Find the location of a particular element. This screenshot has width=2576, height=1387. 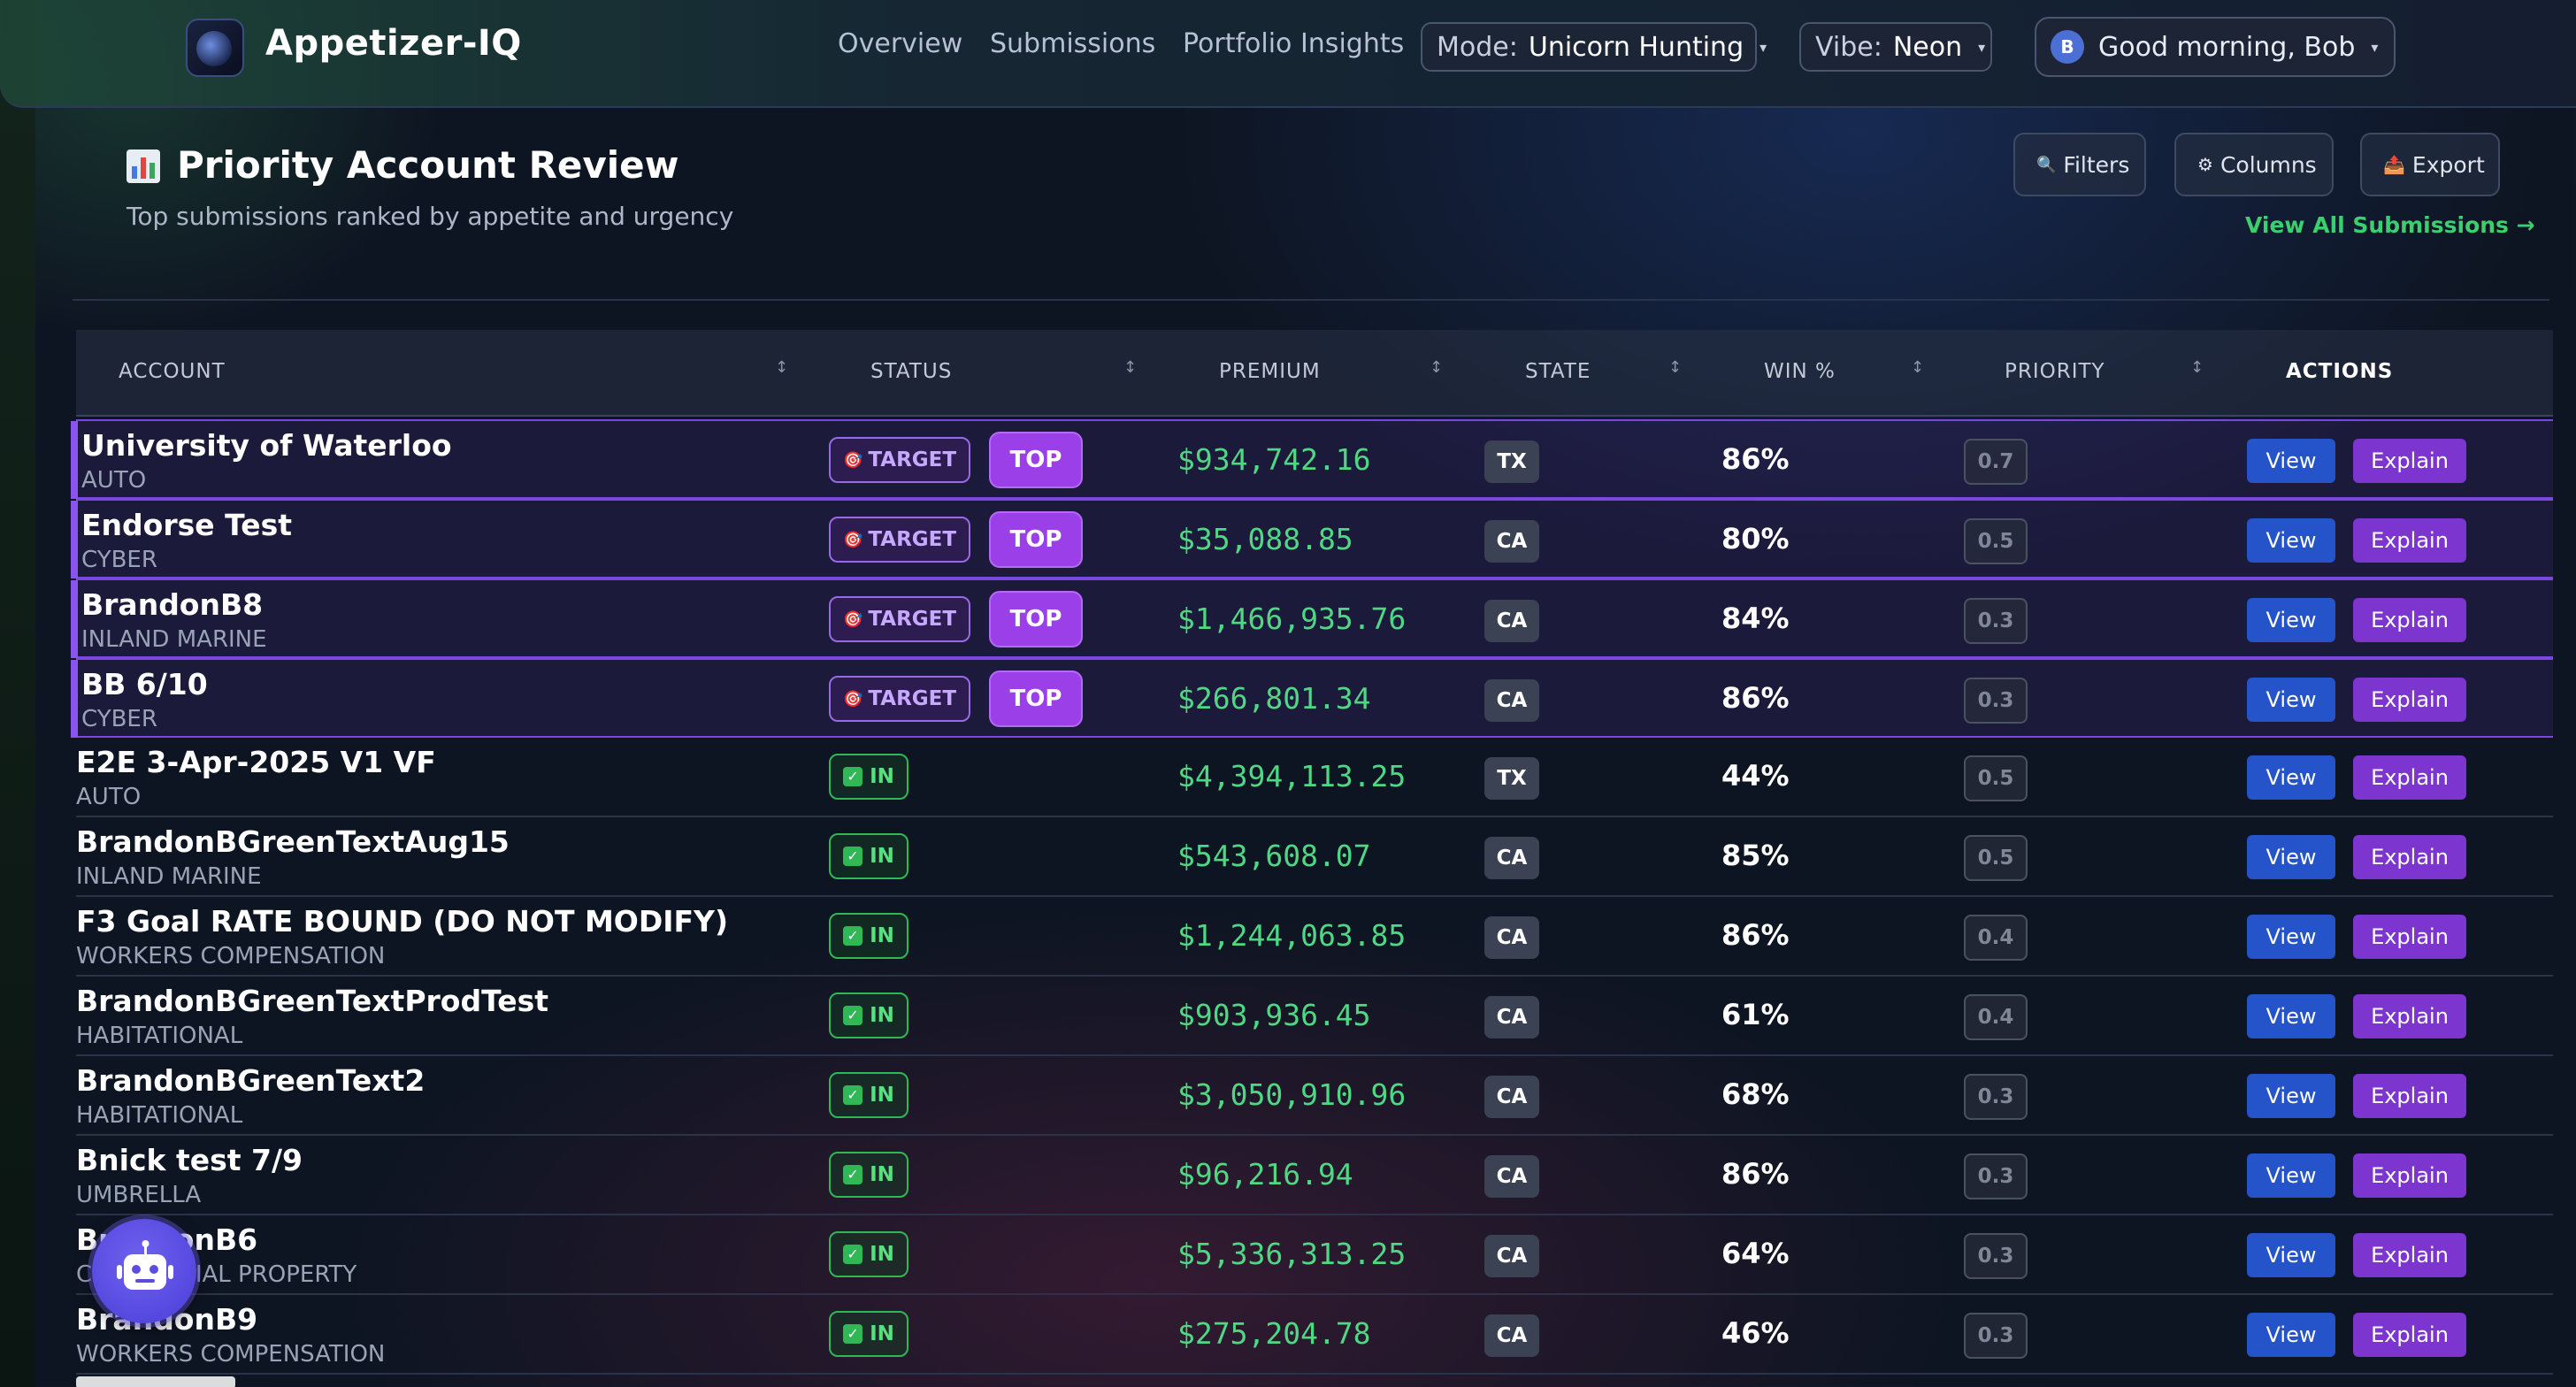

assistant-button is located at coordinates (144, 1271).